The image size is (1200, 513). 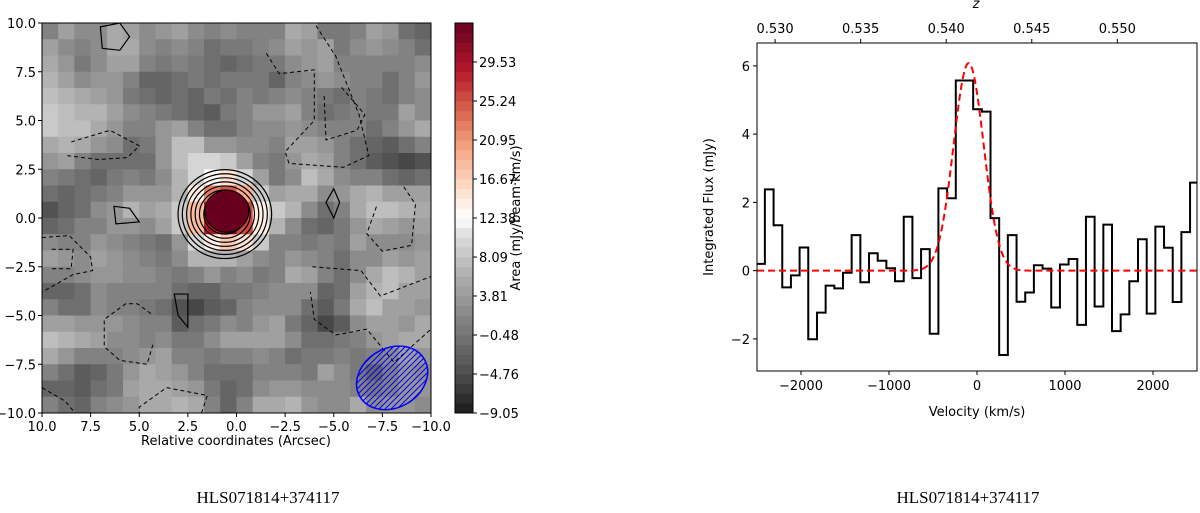 What do you see at coordinates (370, 315) in the screenshot?
I see `negative-contour` at bounding box center [370, 315].